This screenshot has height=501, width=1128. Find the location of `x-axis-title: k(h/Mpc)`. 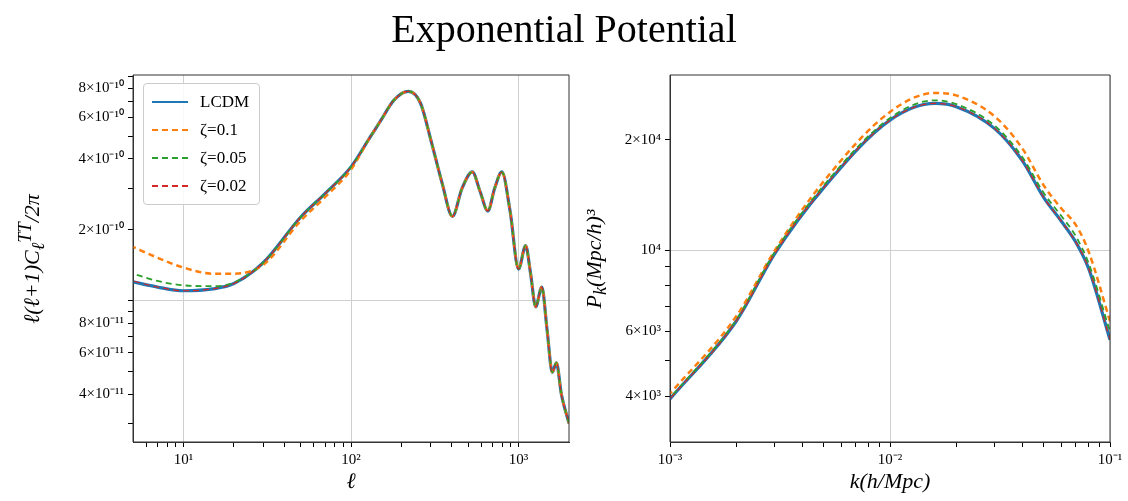

x-axis-title: k(h/Mpc) is located at coordinates (890, 481).